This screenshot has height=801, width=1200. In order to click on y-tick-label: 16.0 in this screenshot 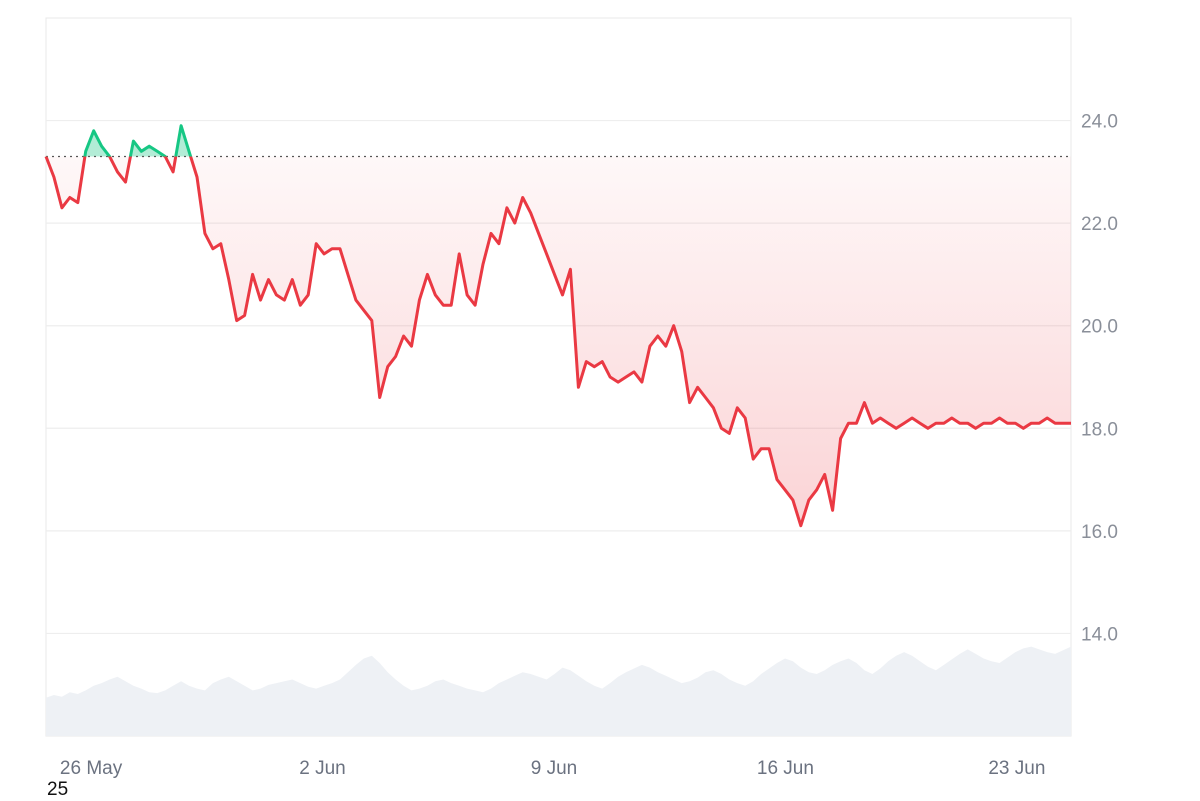, I will do `click(1099, 532)`.